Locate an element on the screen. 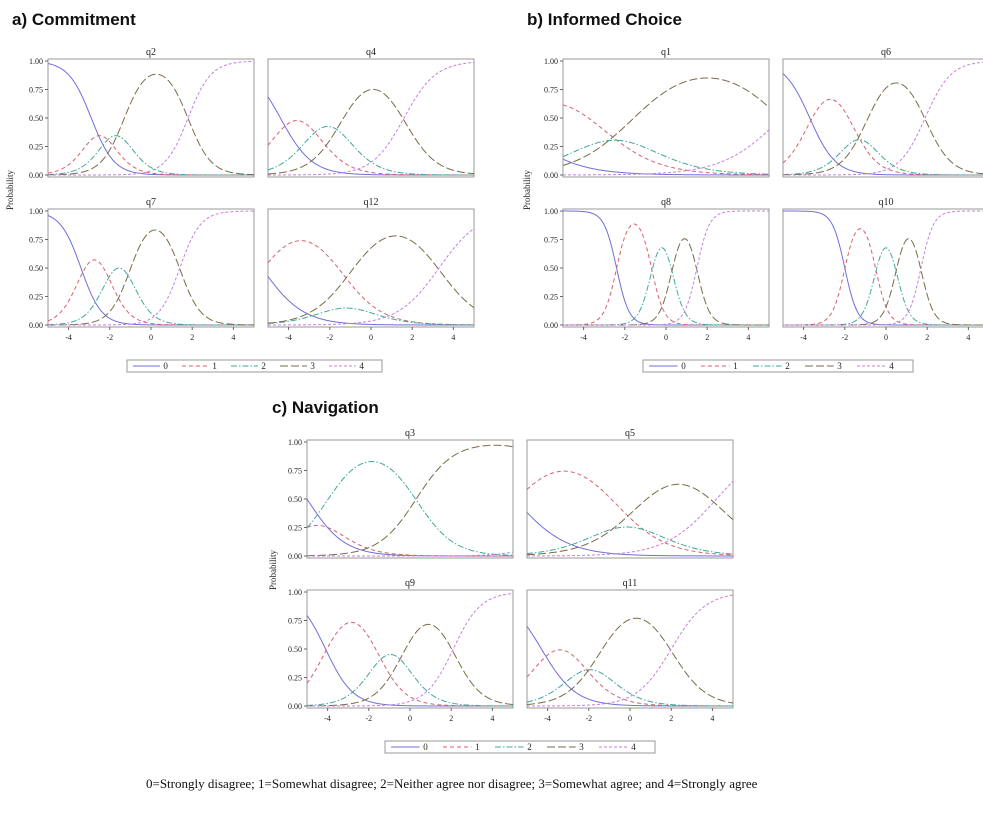 The width and height of the screenshot is (983, 816). panel-q2: q2 0.00 0.25 0.50 0.75 1.00 is located at coordinates (142, 113).